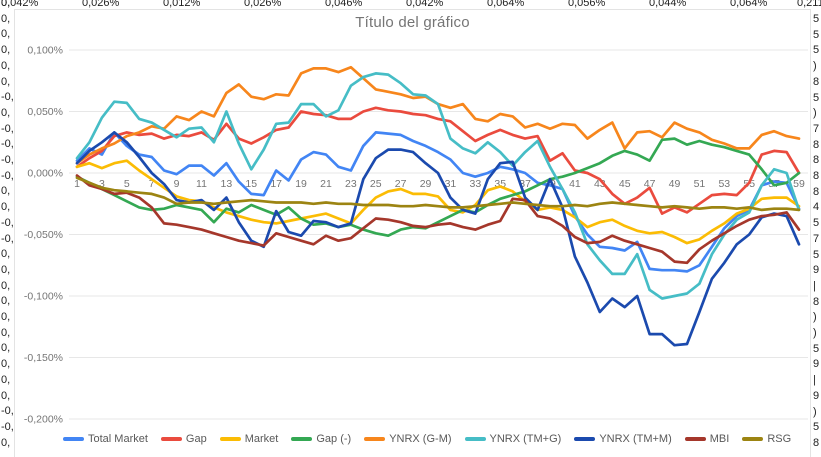 This screenshot has height=457, width=821. I want to click on y-axis-label: -0,200%, so click(43, 420).